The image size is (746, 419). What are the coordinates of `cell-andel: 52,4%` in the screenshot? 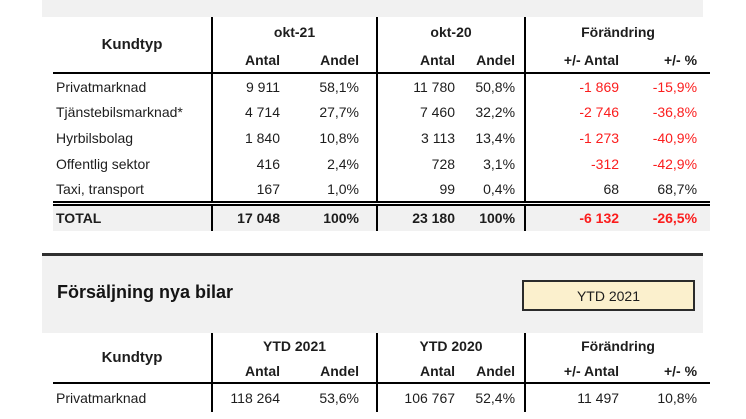 It's located at (495, 398).